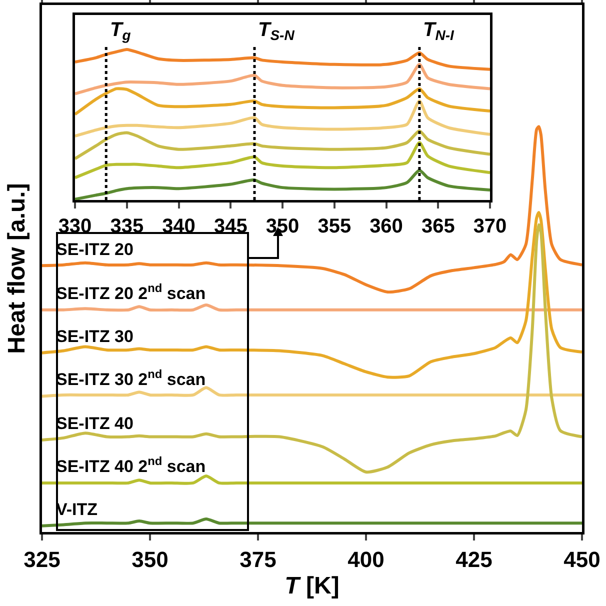 The width and height of the screenshot is (606, 606). I want to click on x-tick-label: 370, so click(490, 227).